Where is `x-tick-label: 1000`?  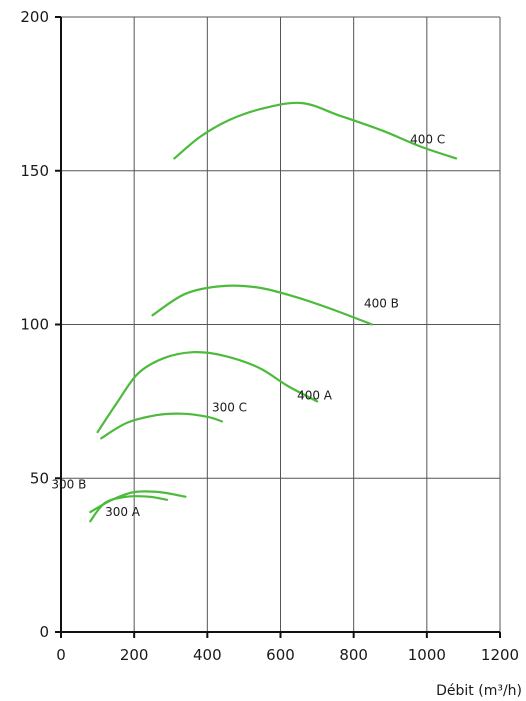 x-tick-label: 1000 is located at coordinates (427, 655).